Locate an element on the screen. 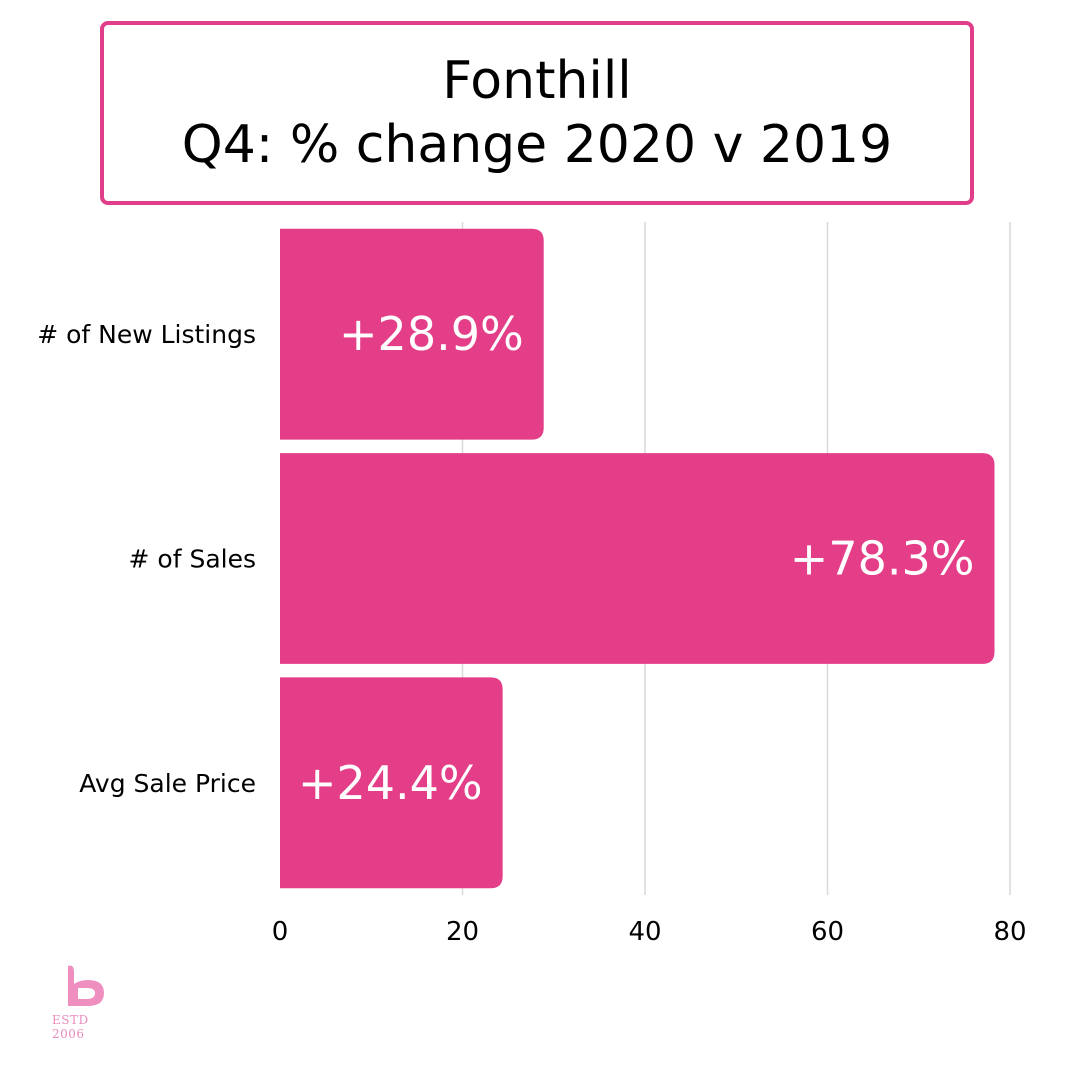 The height and width of the screenshot is (1080, 1080). b-logo-icon is located at coordinates (86, 985).